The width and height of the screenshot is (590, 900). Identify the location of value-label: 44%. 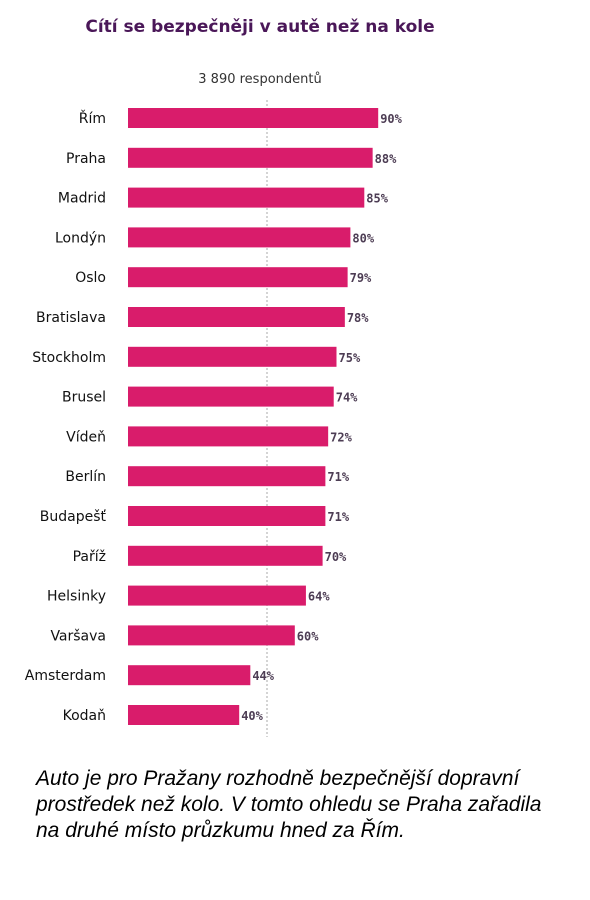
(263, 676).